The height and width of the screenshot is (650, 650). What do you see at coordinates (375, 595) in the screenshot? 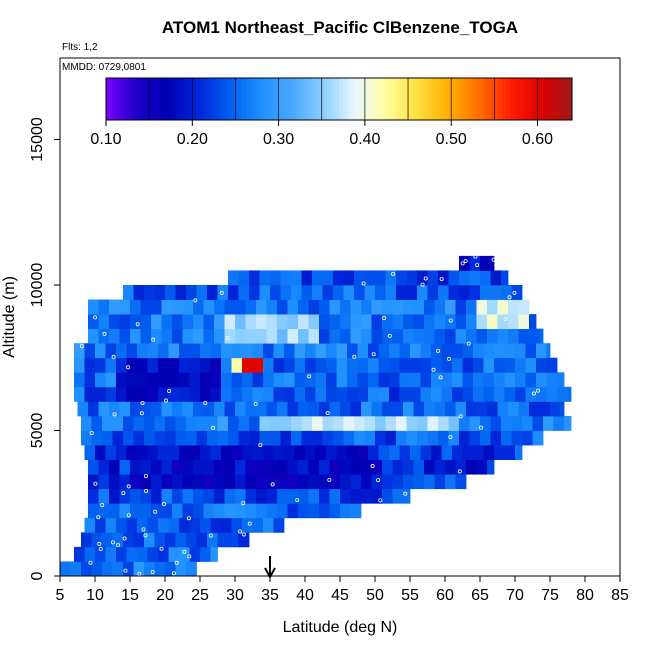
I see `x-tick-label: 50` at bounding box center [375, 595].